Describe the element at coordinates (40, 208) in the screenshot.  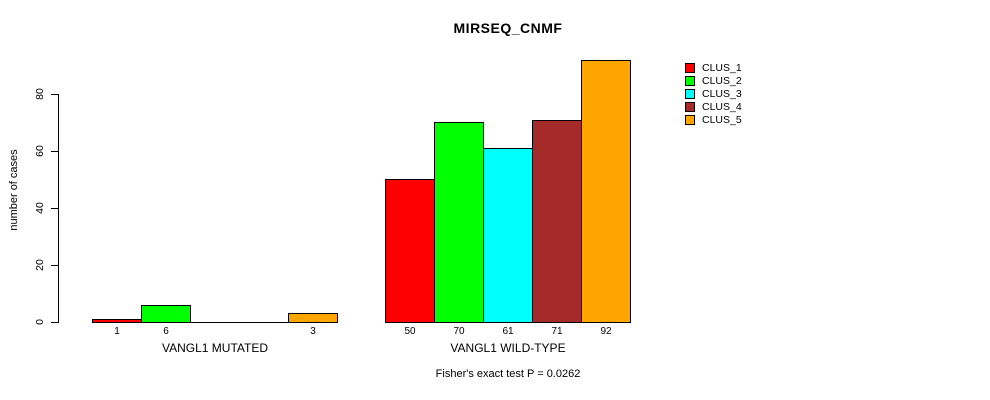
I see `y-axis-tick-label: 40` at that location.